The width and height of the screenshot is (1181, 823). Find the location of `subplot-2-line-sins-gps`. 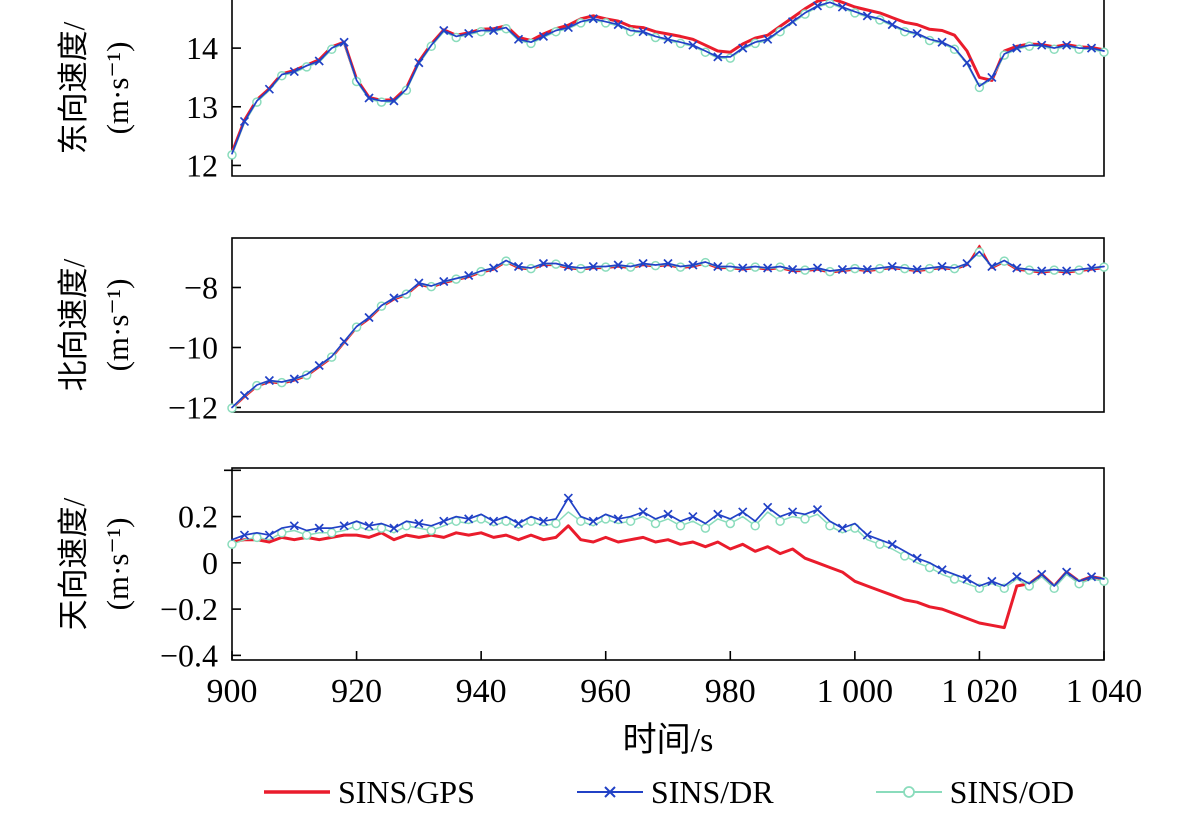

subplot-2-line-sins-gps is located at coordinates (668, 327).